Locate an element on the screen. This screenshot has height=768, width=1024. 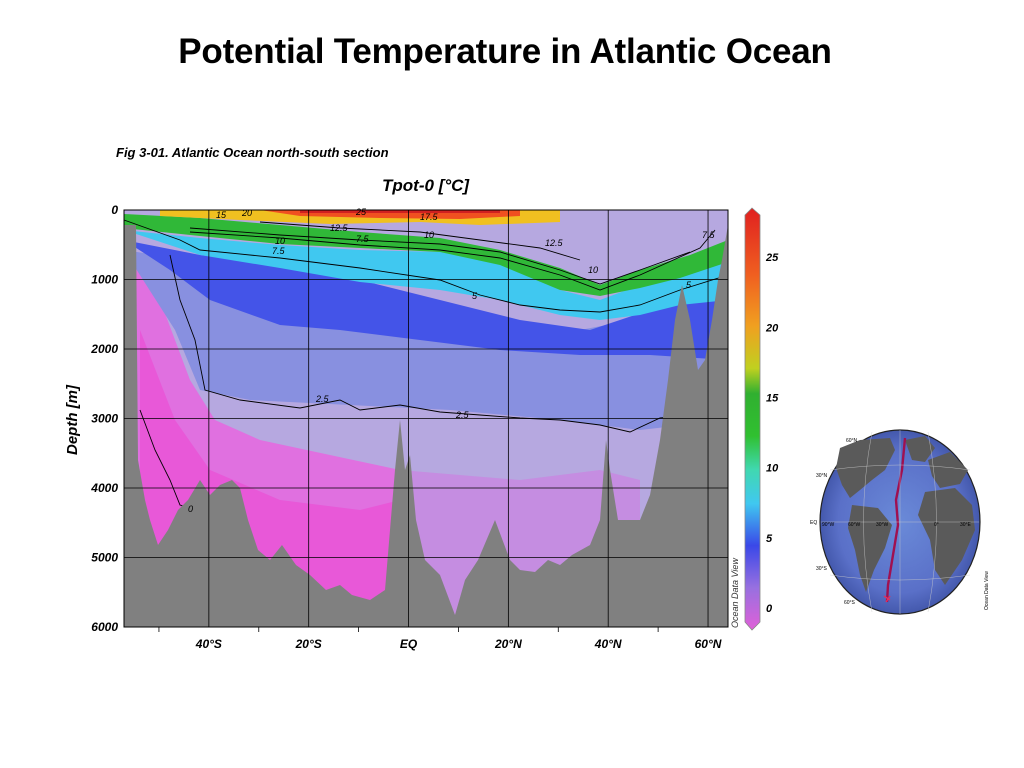
contour-label-7-5: 7.5 is located at coordinates (279, 251).